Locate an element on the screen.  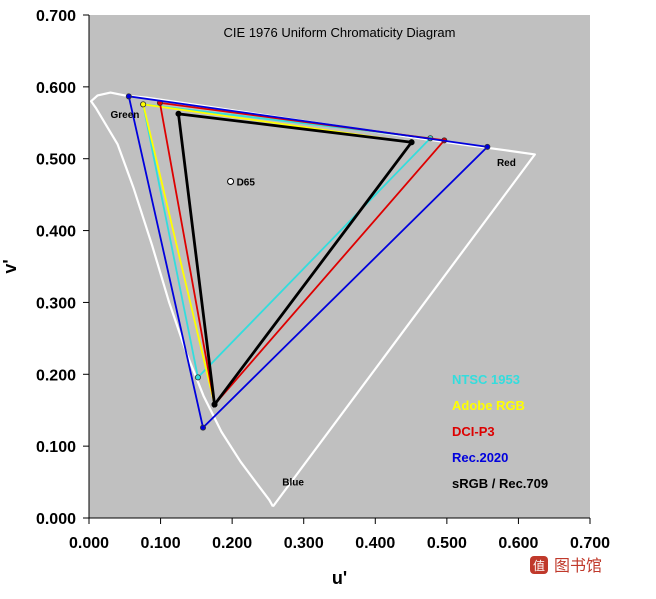
x-tick-label: 0.000 is located at coordinates (89, 543).